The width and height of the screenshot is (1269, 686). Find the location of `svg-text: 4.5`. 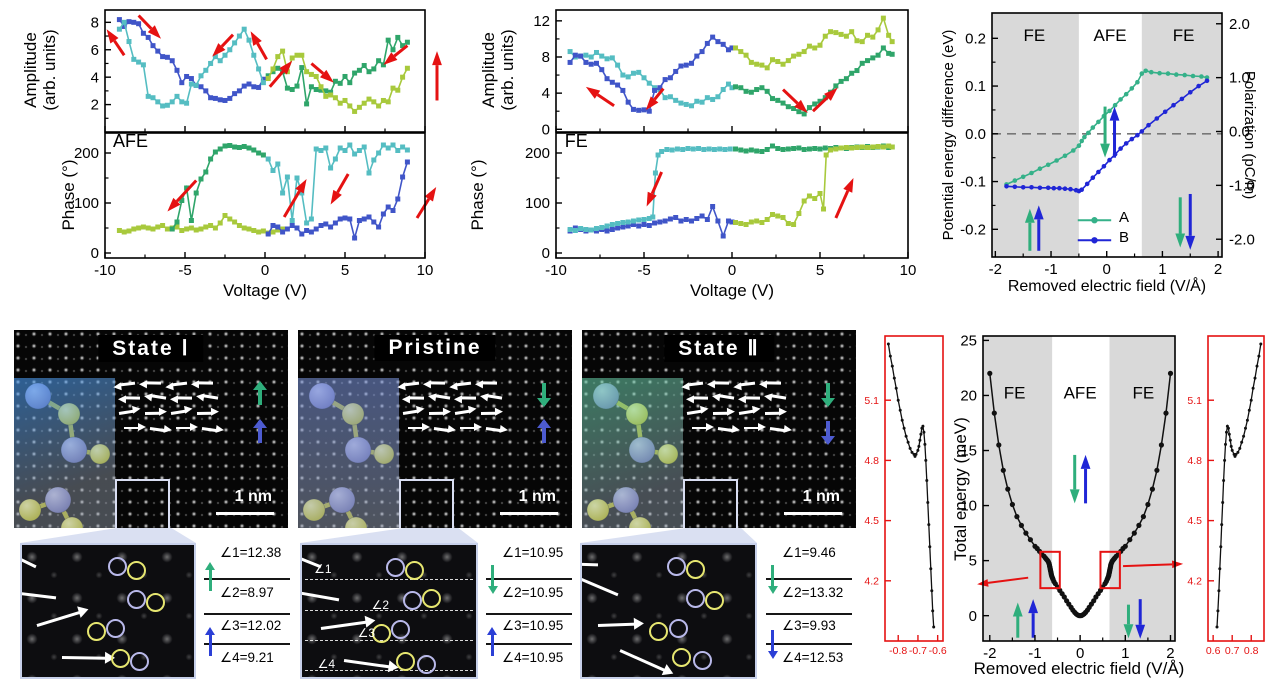

svg-text: 4.5 is located at coordinates (871, 521).